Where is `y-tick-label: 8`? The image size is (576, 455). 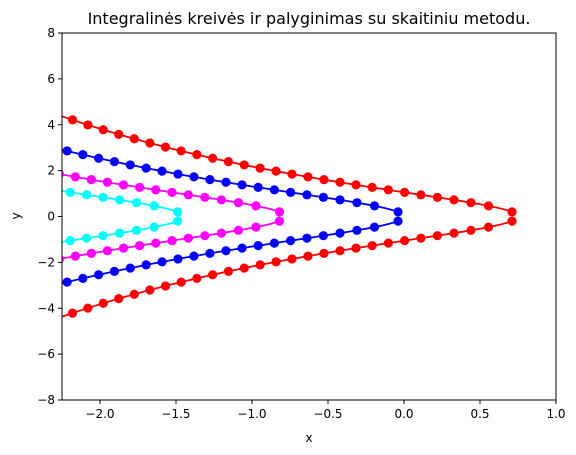
y-tick-label: 8 is located at coordinates (51, 33).